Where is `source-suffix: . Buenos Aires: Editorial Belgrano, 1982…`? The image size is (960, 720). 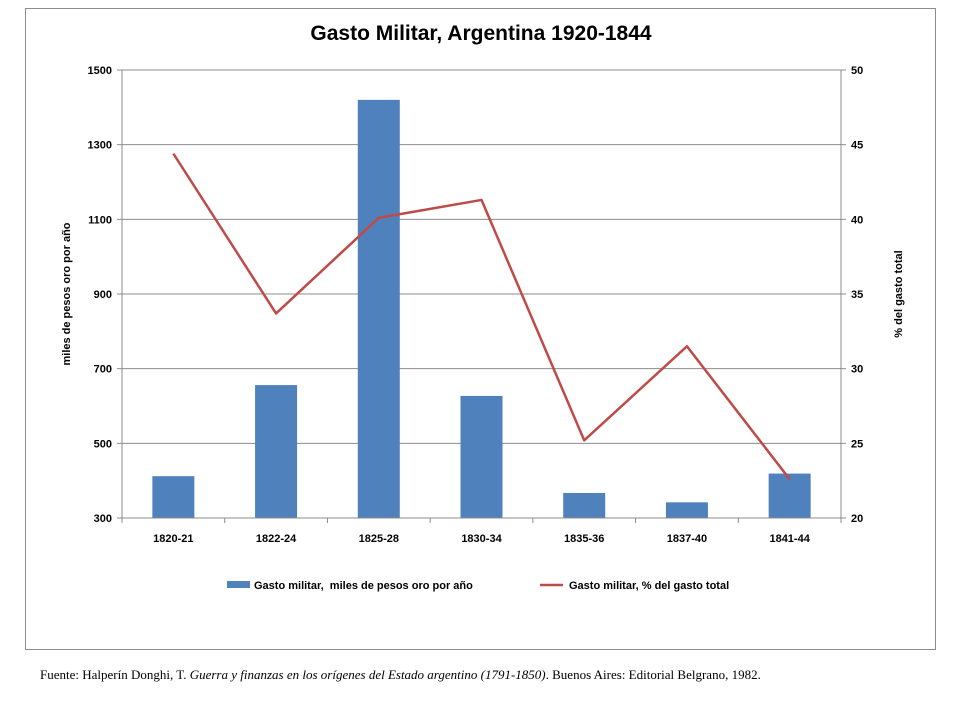 source-suffix: . Buenos Aires: Editorial Belgrano, 1982… is located at coordinates (653, 674).